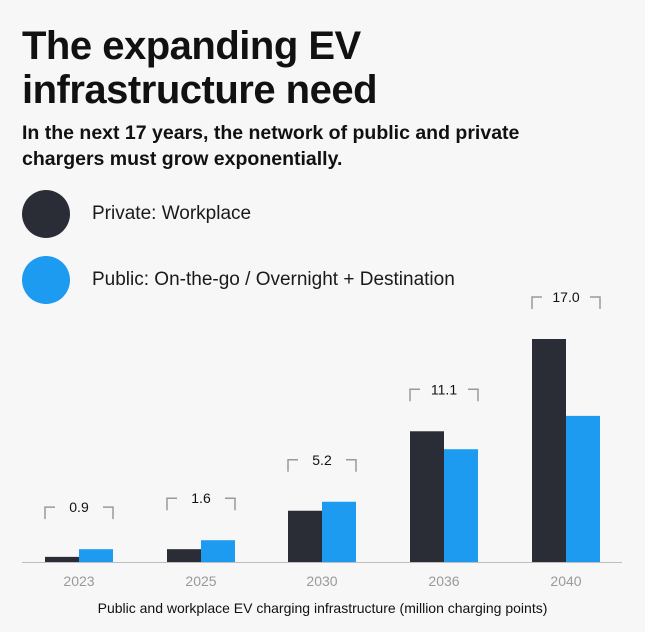 Image resolution: width=645 pixels, height=632 pixels. What do you see at coordinates (184, 555) in the screenshot?
I see `bar-private-2025` at bounding box center [184, 555].